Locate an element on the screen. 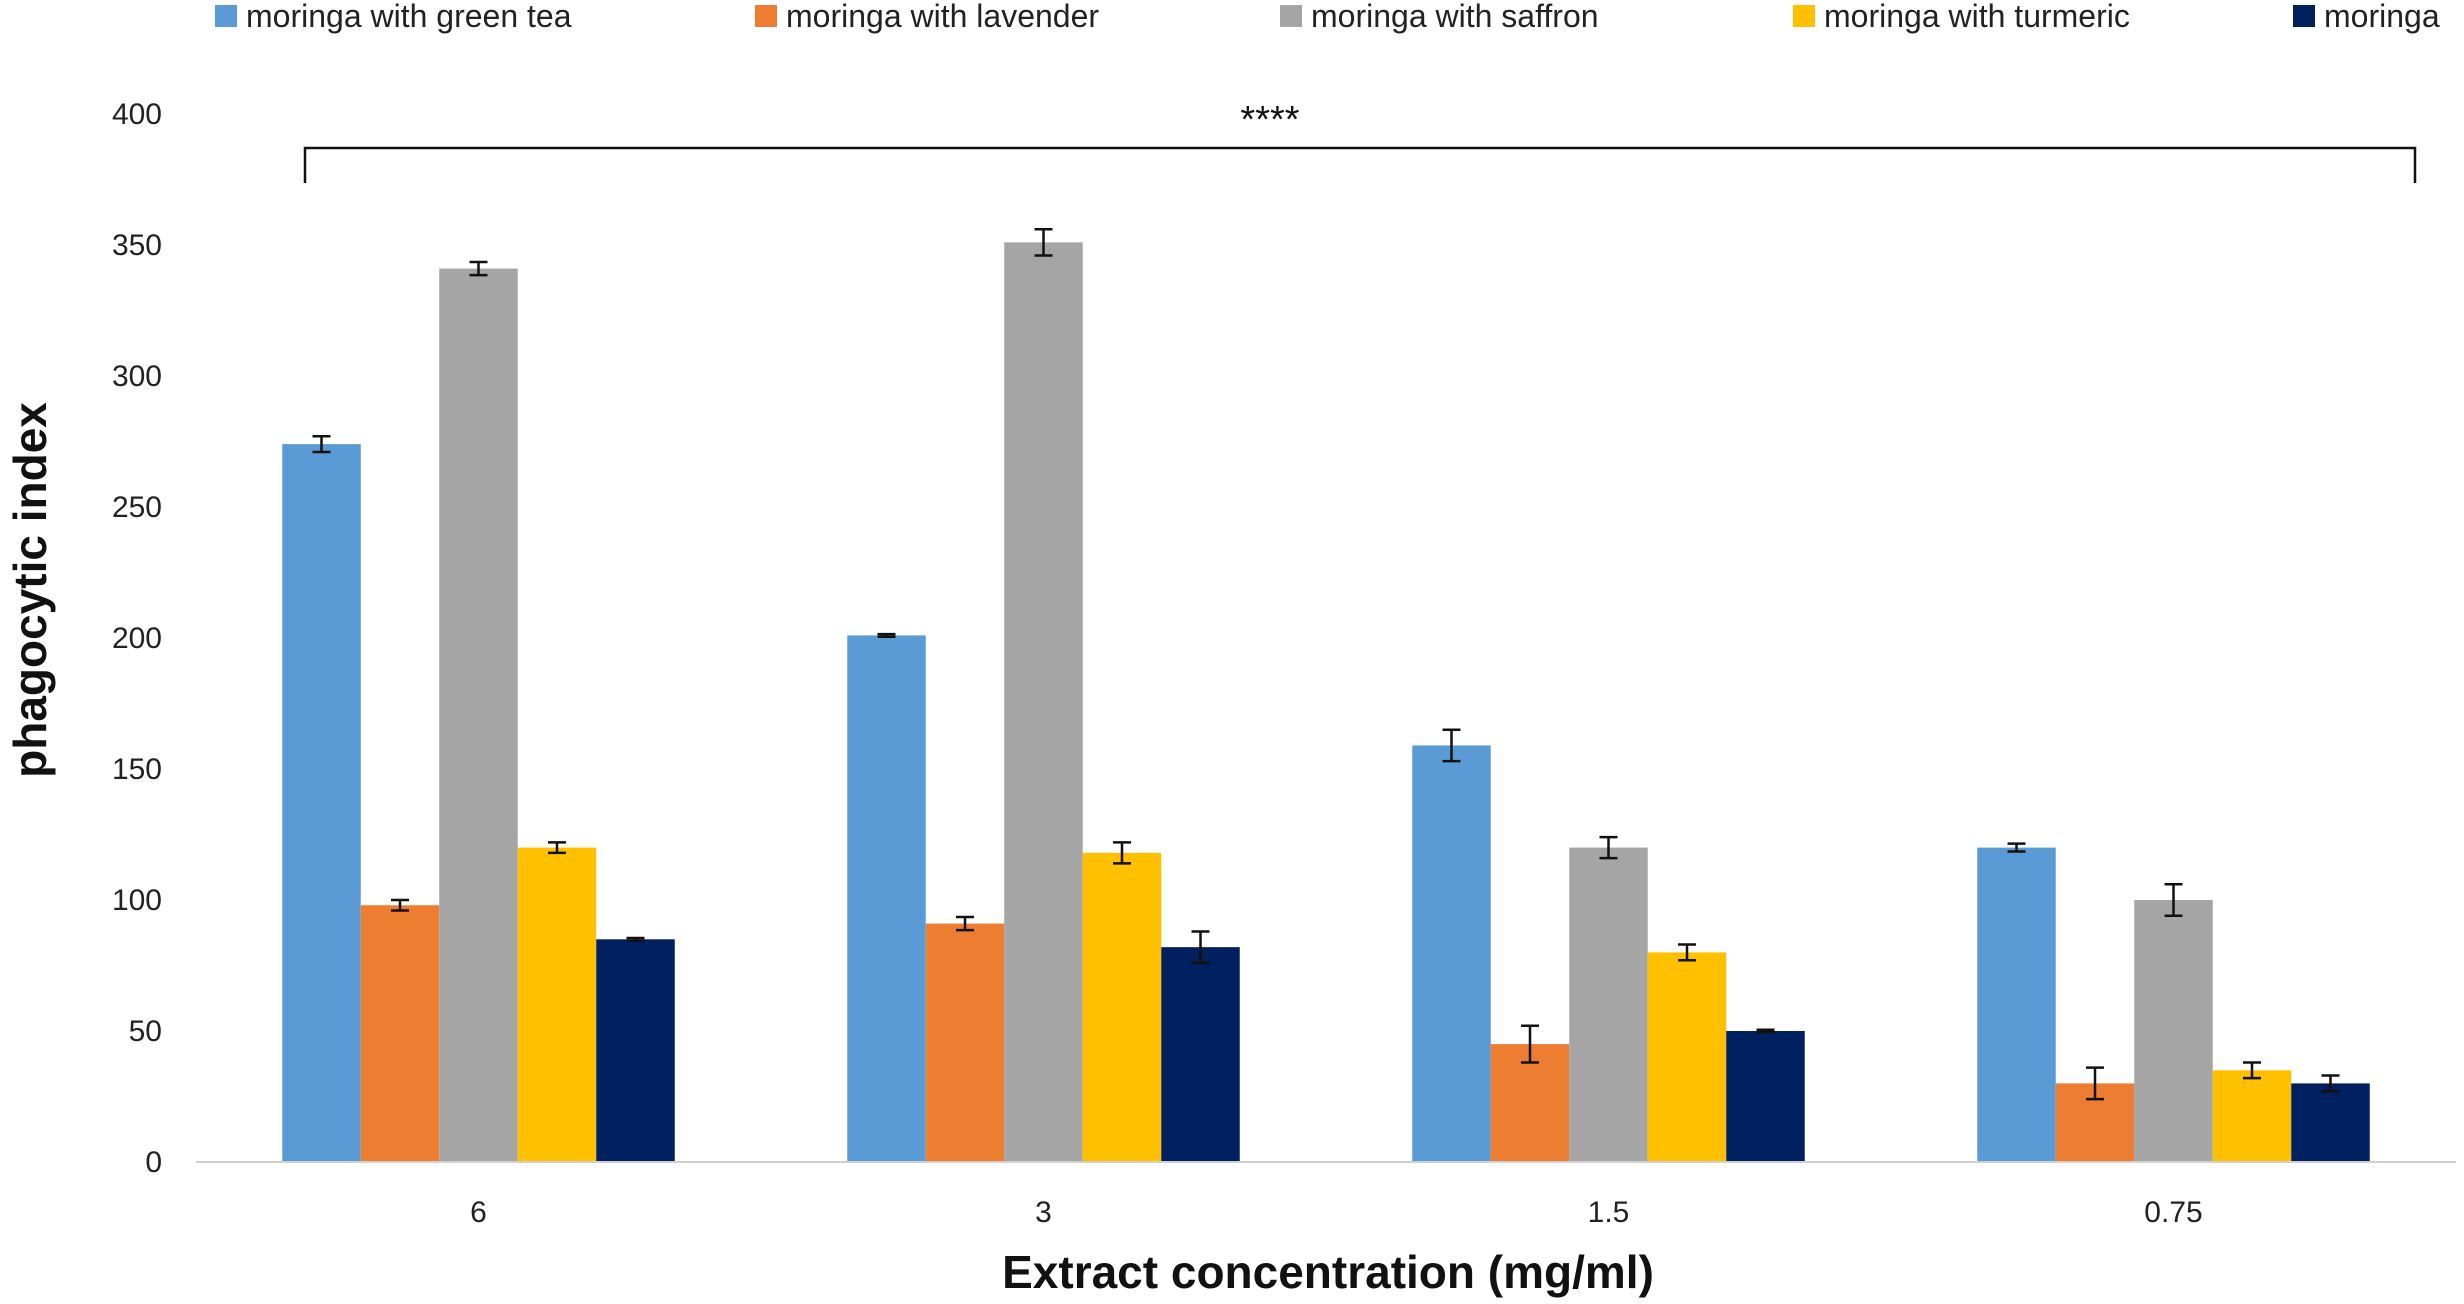  y-tick-label: 350 is located at coordinates (137, 245).